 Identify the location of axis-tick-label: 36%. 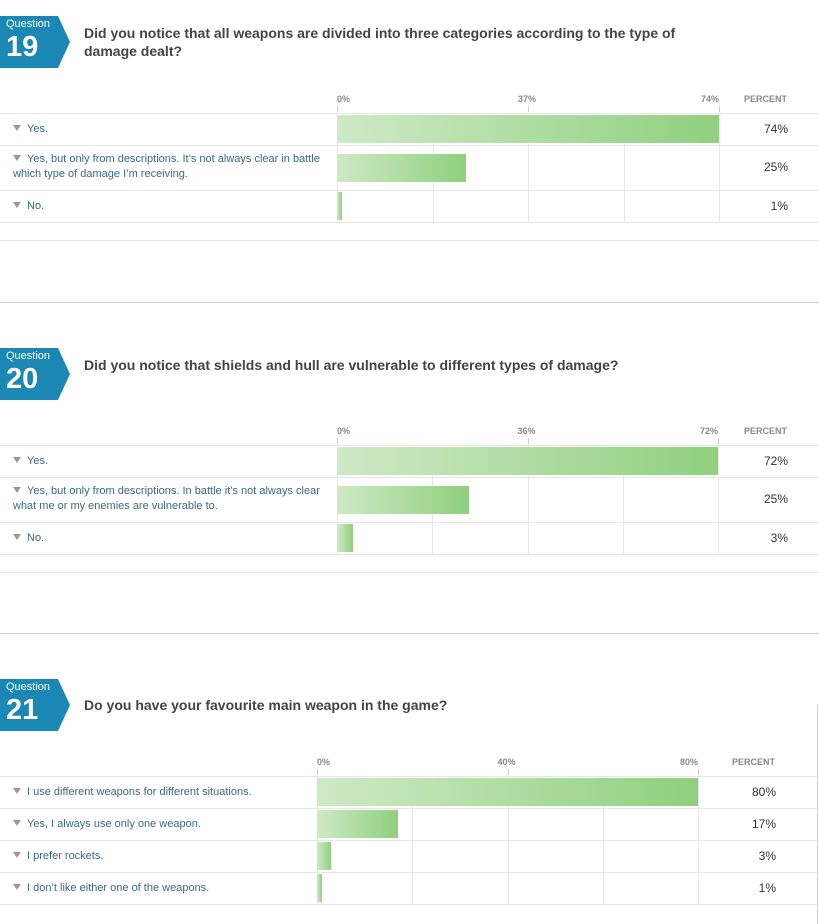
(526, 431).